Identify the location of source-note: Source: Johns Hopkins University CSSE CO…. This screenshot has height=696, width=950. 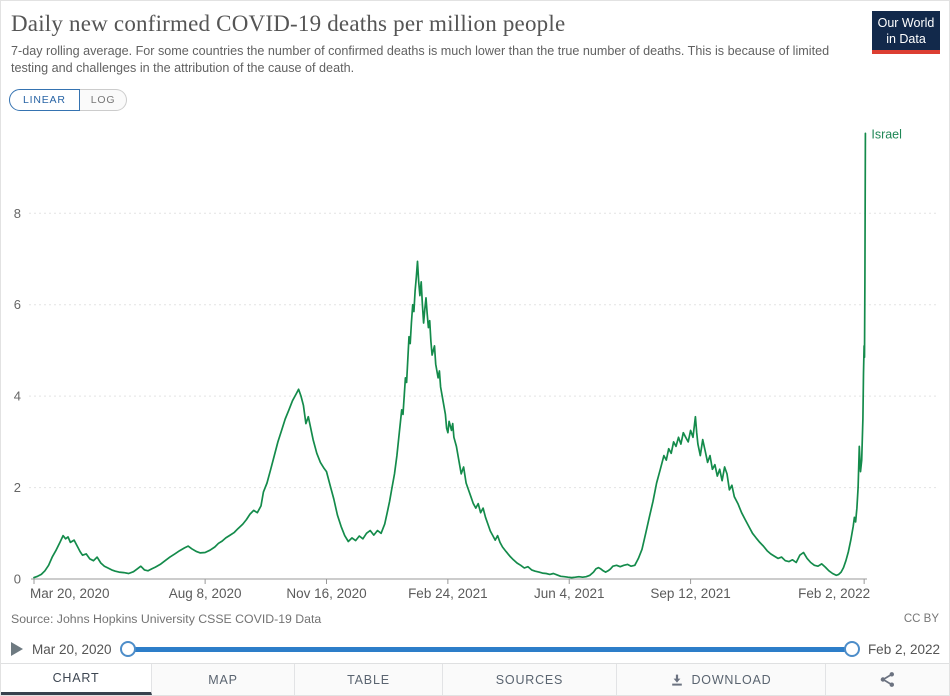
(166, 619).